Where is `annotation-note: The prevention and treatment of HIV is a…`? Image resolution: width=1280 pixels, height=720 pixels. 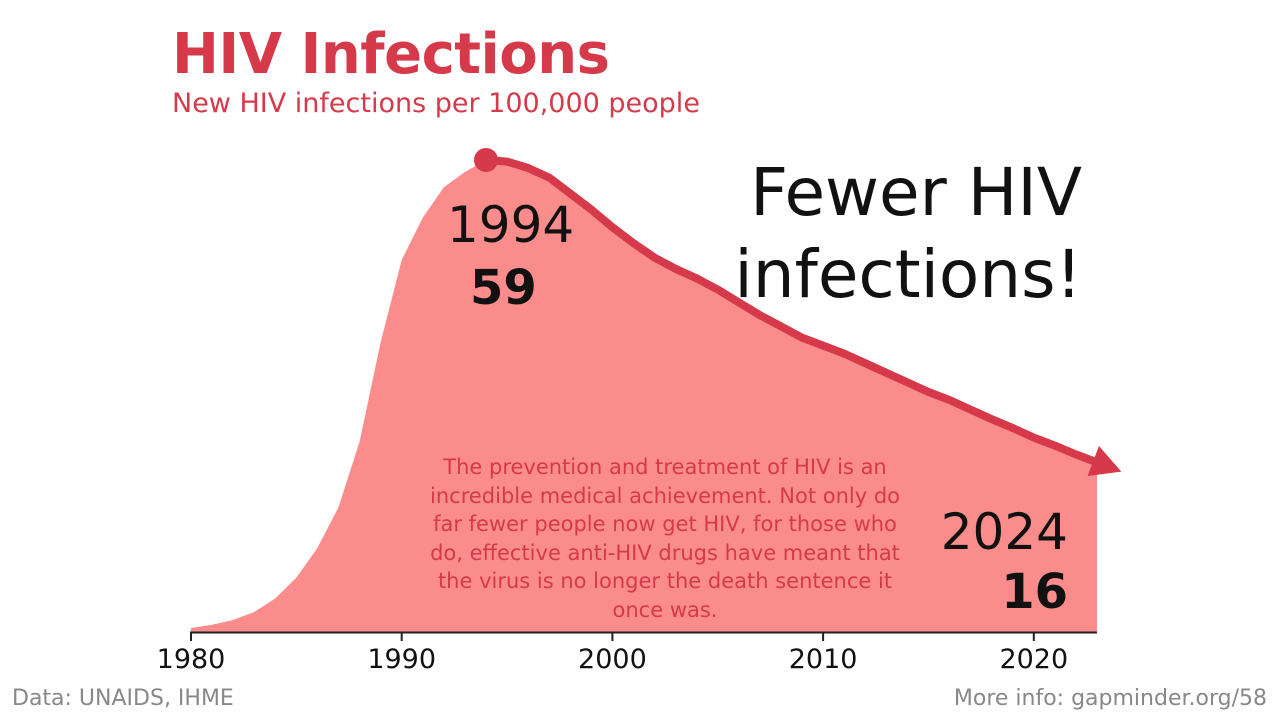
annotation-note: The prevention and treatment of HIV is a… is located at coordinates (665, 538).